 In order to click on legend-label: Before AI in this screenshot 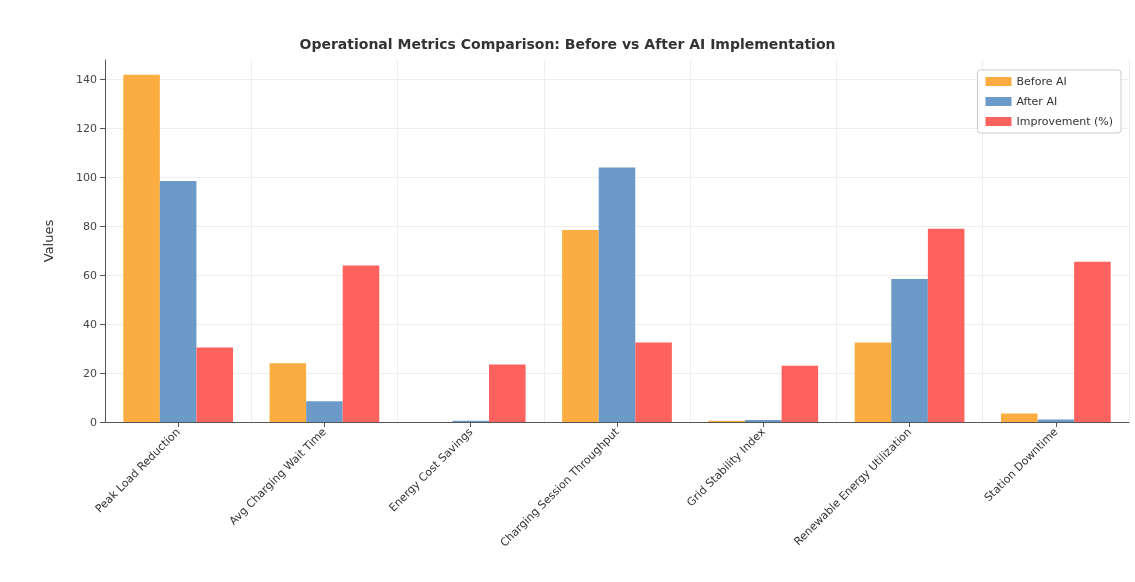, I will do `click(1041, 81)`.